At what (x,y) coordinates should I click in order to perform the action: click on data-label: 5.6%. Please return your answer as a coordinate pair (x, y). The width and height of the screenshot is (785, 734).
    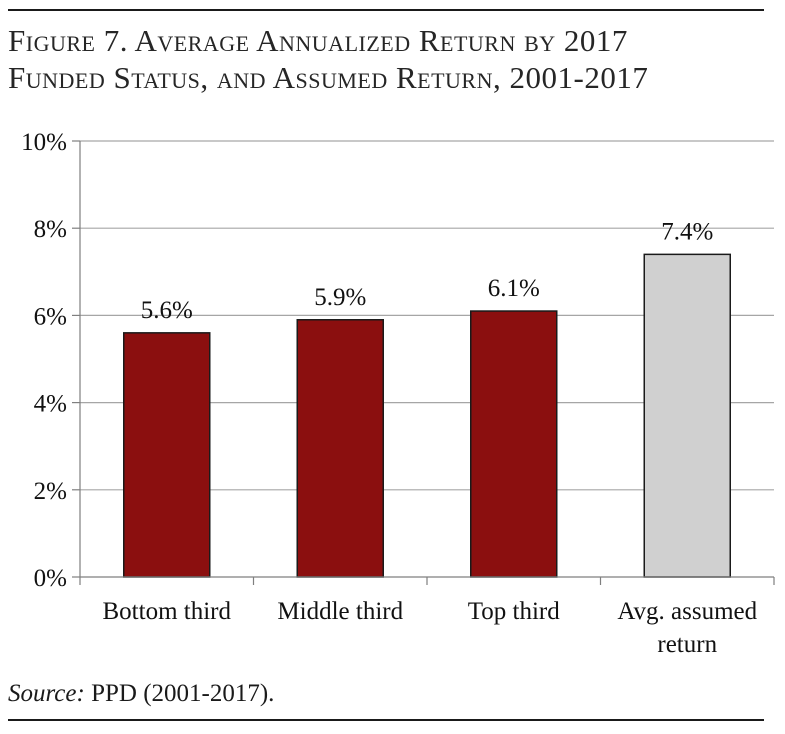
    Looking at the image, I should click on (167, 310).